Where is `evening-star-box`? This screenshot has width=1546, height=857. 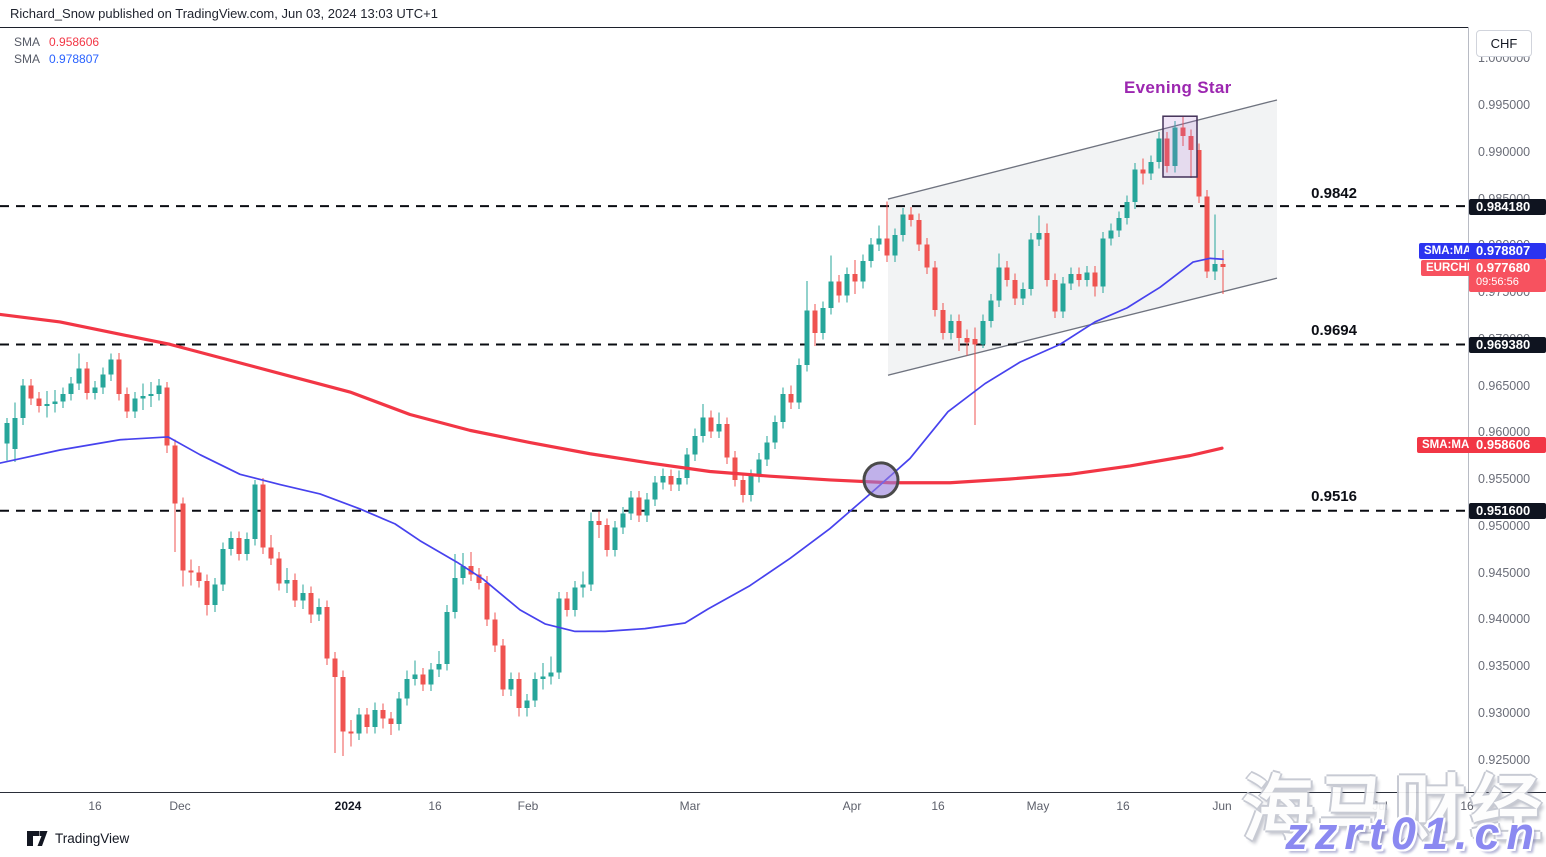 evening-star-box is located at coordinates (1180, 146).